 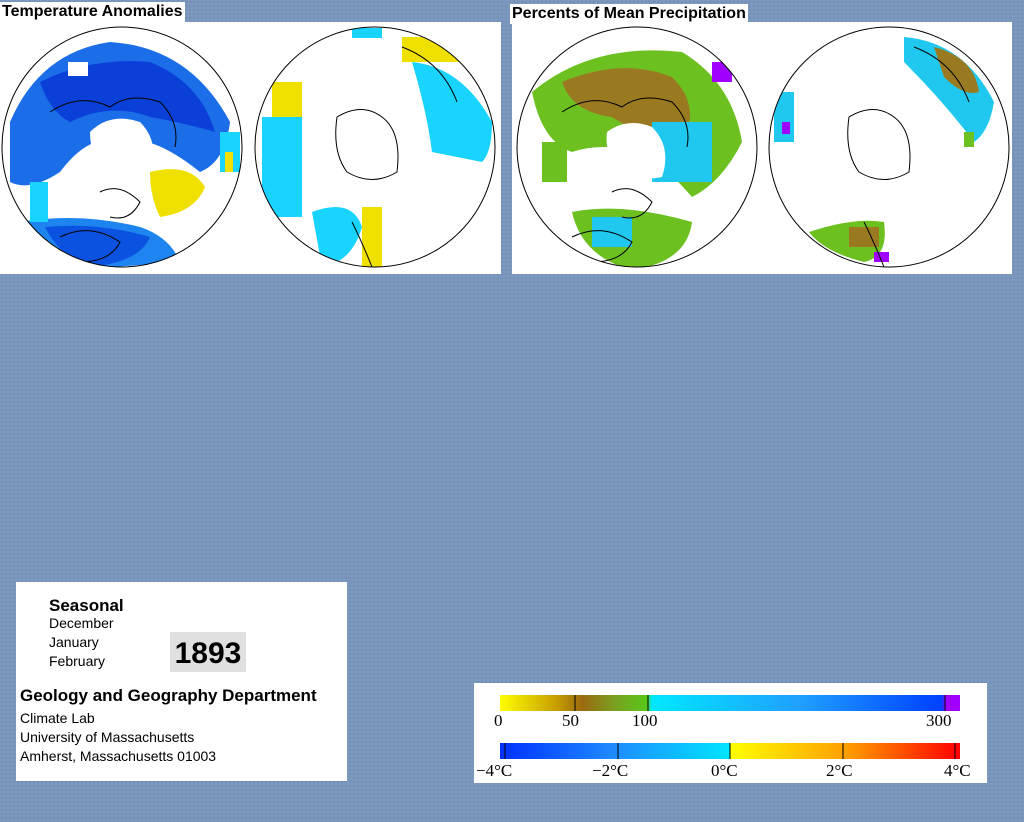 I want to click on temp-scale-label: −4°C, so click(x=494, y=770).